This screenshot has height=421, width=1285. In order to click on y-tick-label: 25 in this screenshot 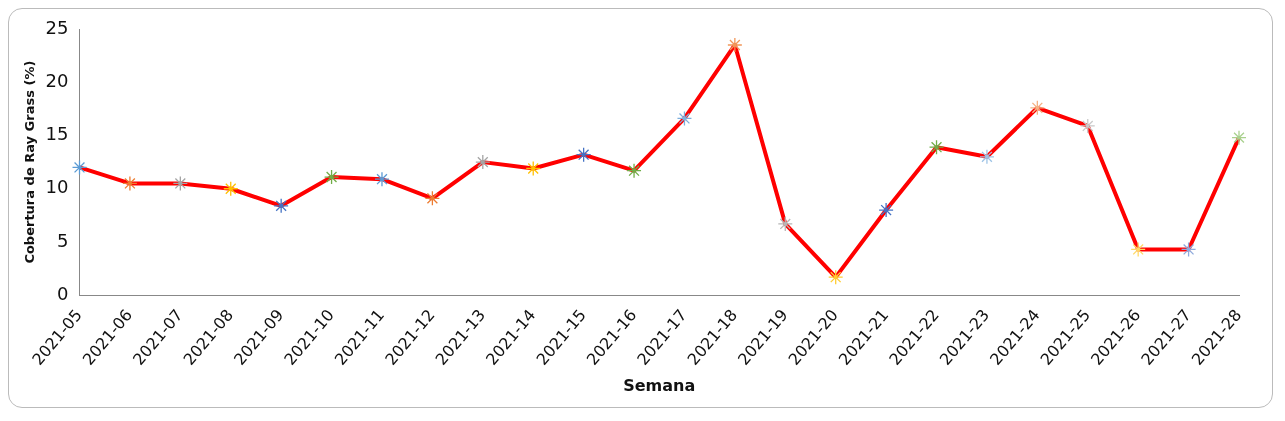, I will do `click(57, 27)`.